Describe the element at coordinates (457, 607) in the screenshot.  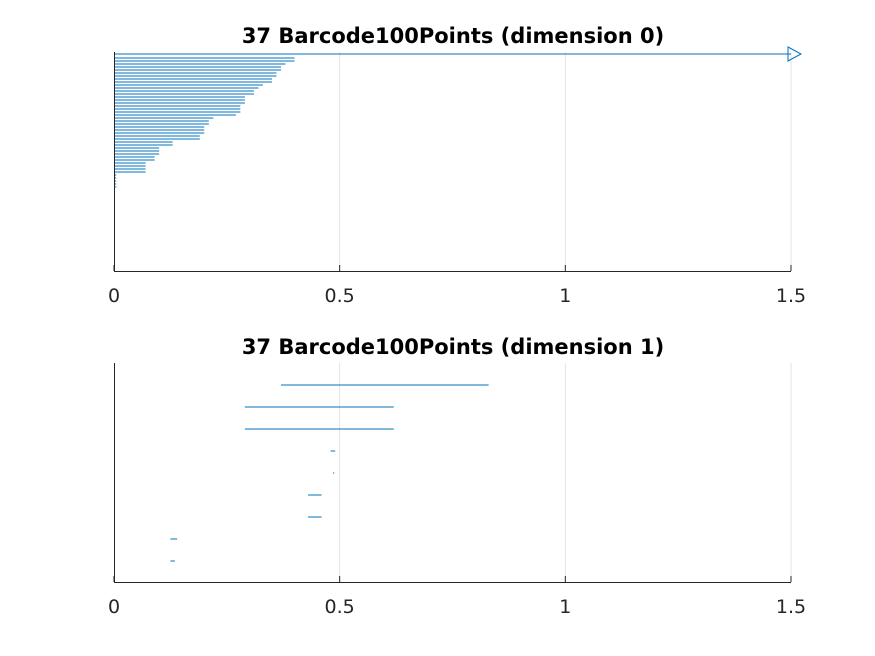
I see `tick-labels-dimension-1: 0 0.5 1 1.5` at that location.